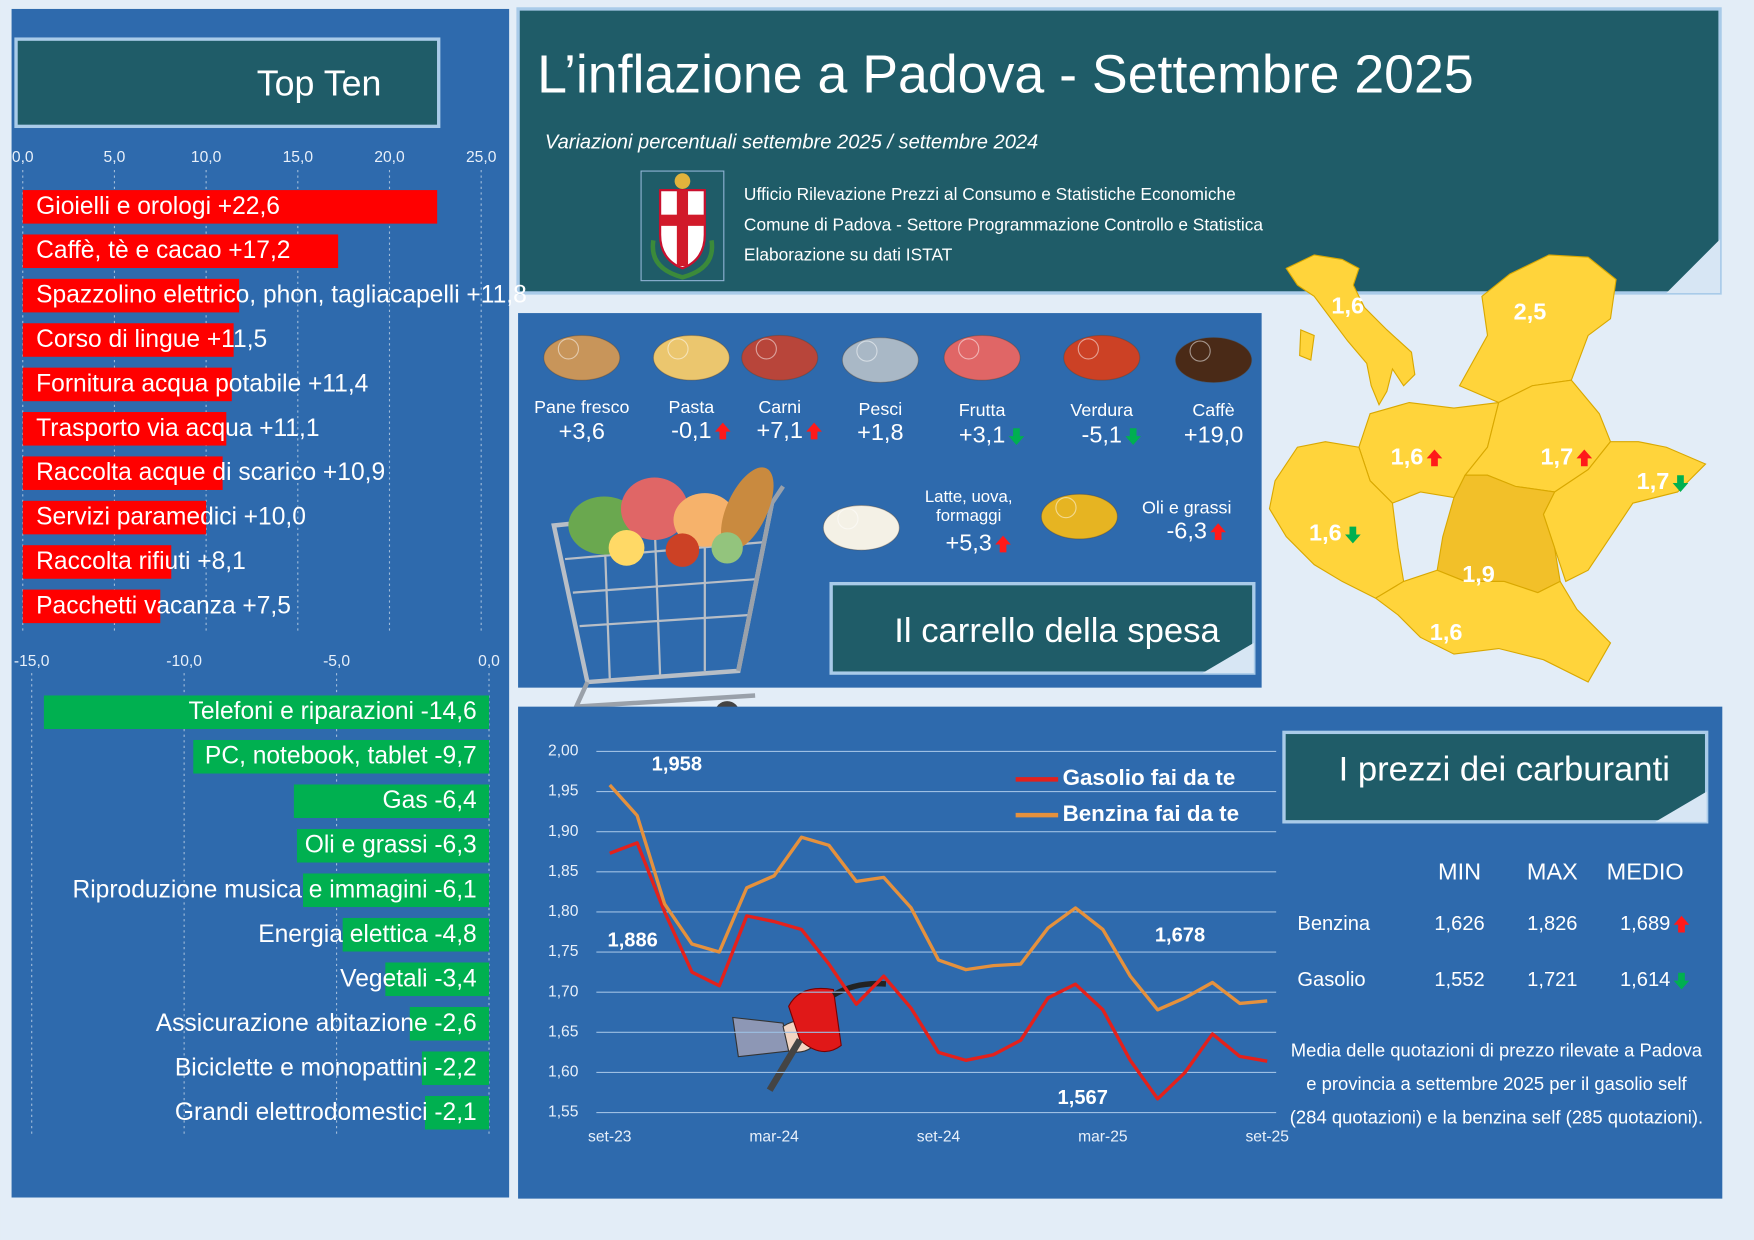 The width and height of the screenshot is (1754, 1240). Describe the element at coordinates (1005, 74) in the screenshot. I see `main-title: L’inflazione a Padova - Settembre 2025` at that location.